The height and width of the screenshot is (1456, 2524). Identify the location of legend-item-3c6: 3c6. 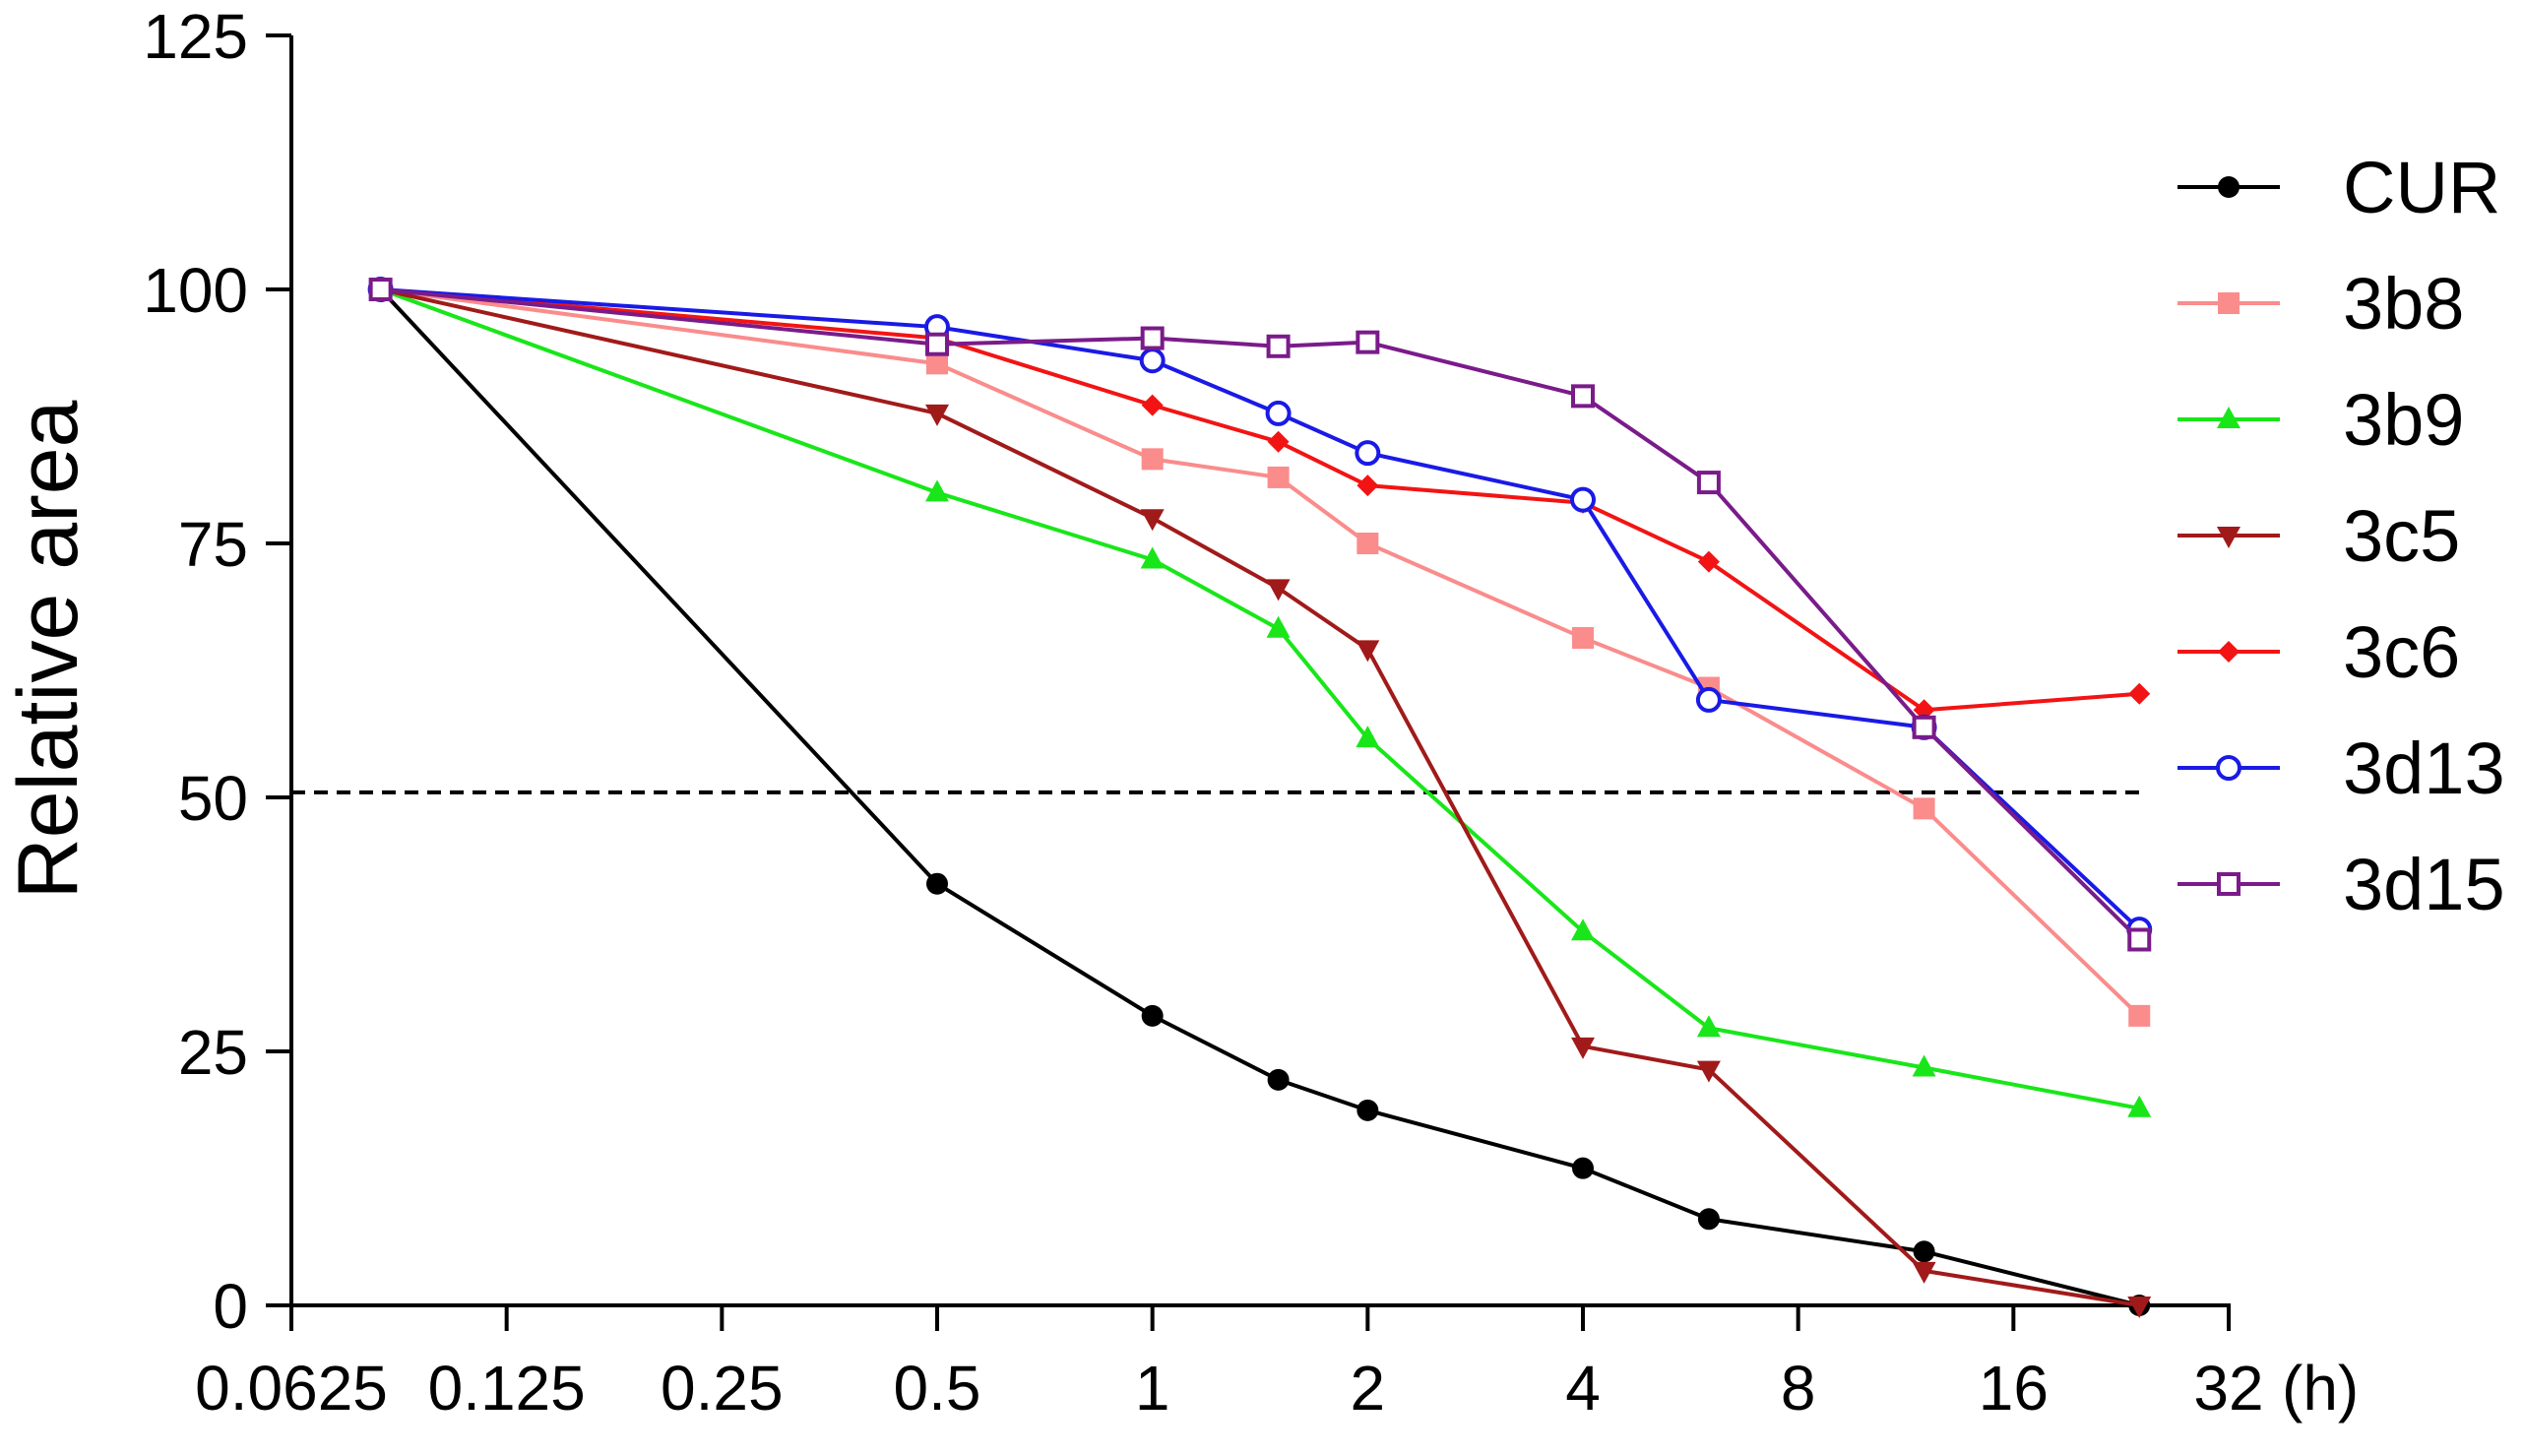
(2318, 652).